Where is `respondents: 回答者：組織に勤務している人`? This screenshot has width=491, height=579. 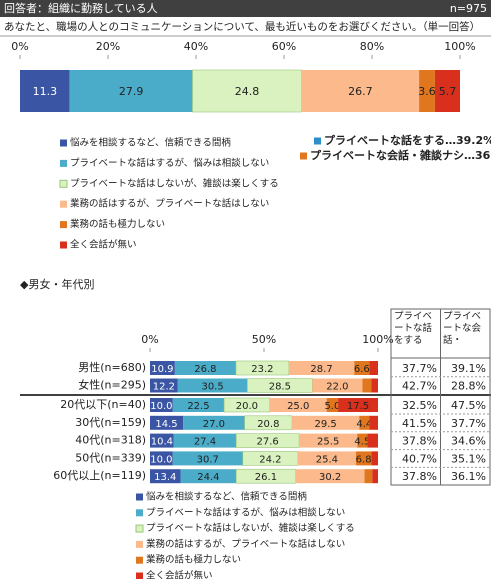 respondents: 回答者：組織に勤務している人 is located at coordinates (81, 8).